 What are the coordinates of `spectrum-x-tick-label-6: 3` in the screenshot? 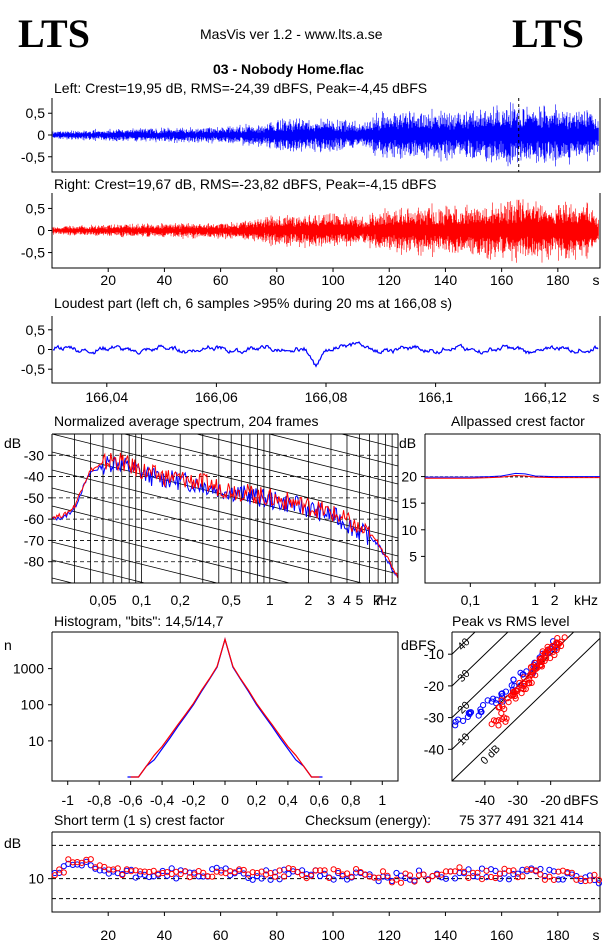 It's located at (331, 600).